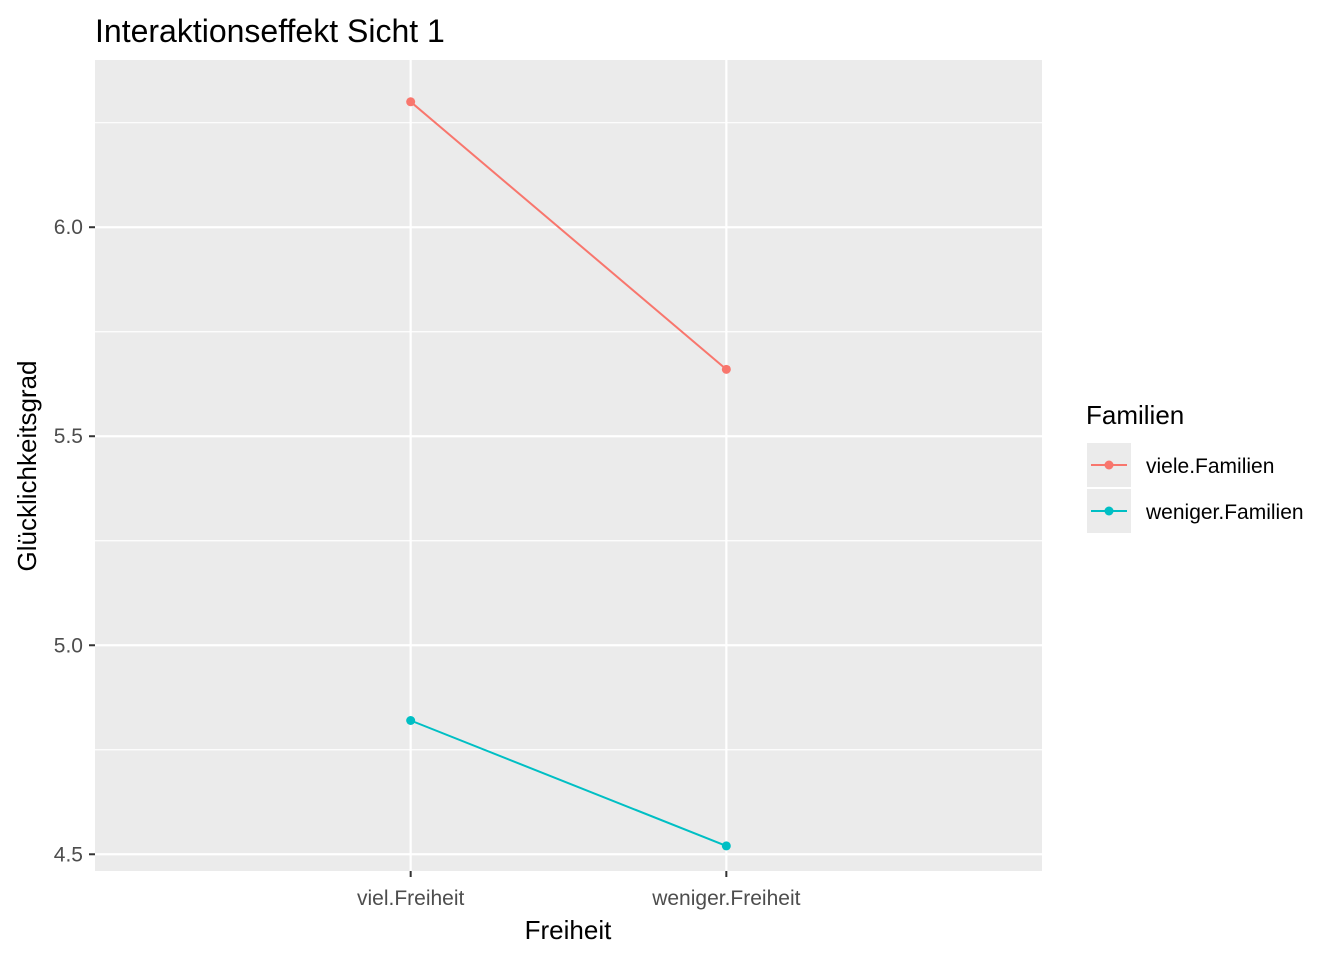 This screenshot has height=960, width=1344. Describe the element at coordinates (68, 645) in the screenshot. I see `y-tick-label: 5.0` at that location.